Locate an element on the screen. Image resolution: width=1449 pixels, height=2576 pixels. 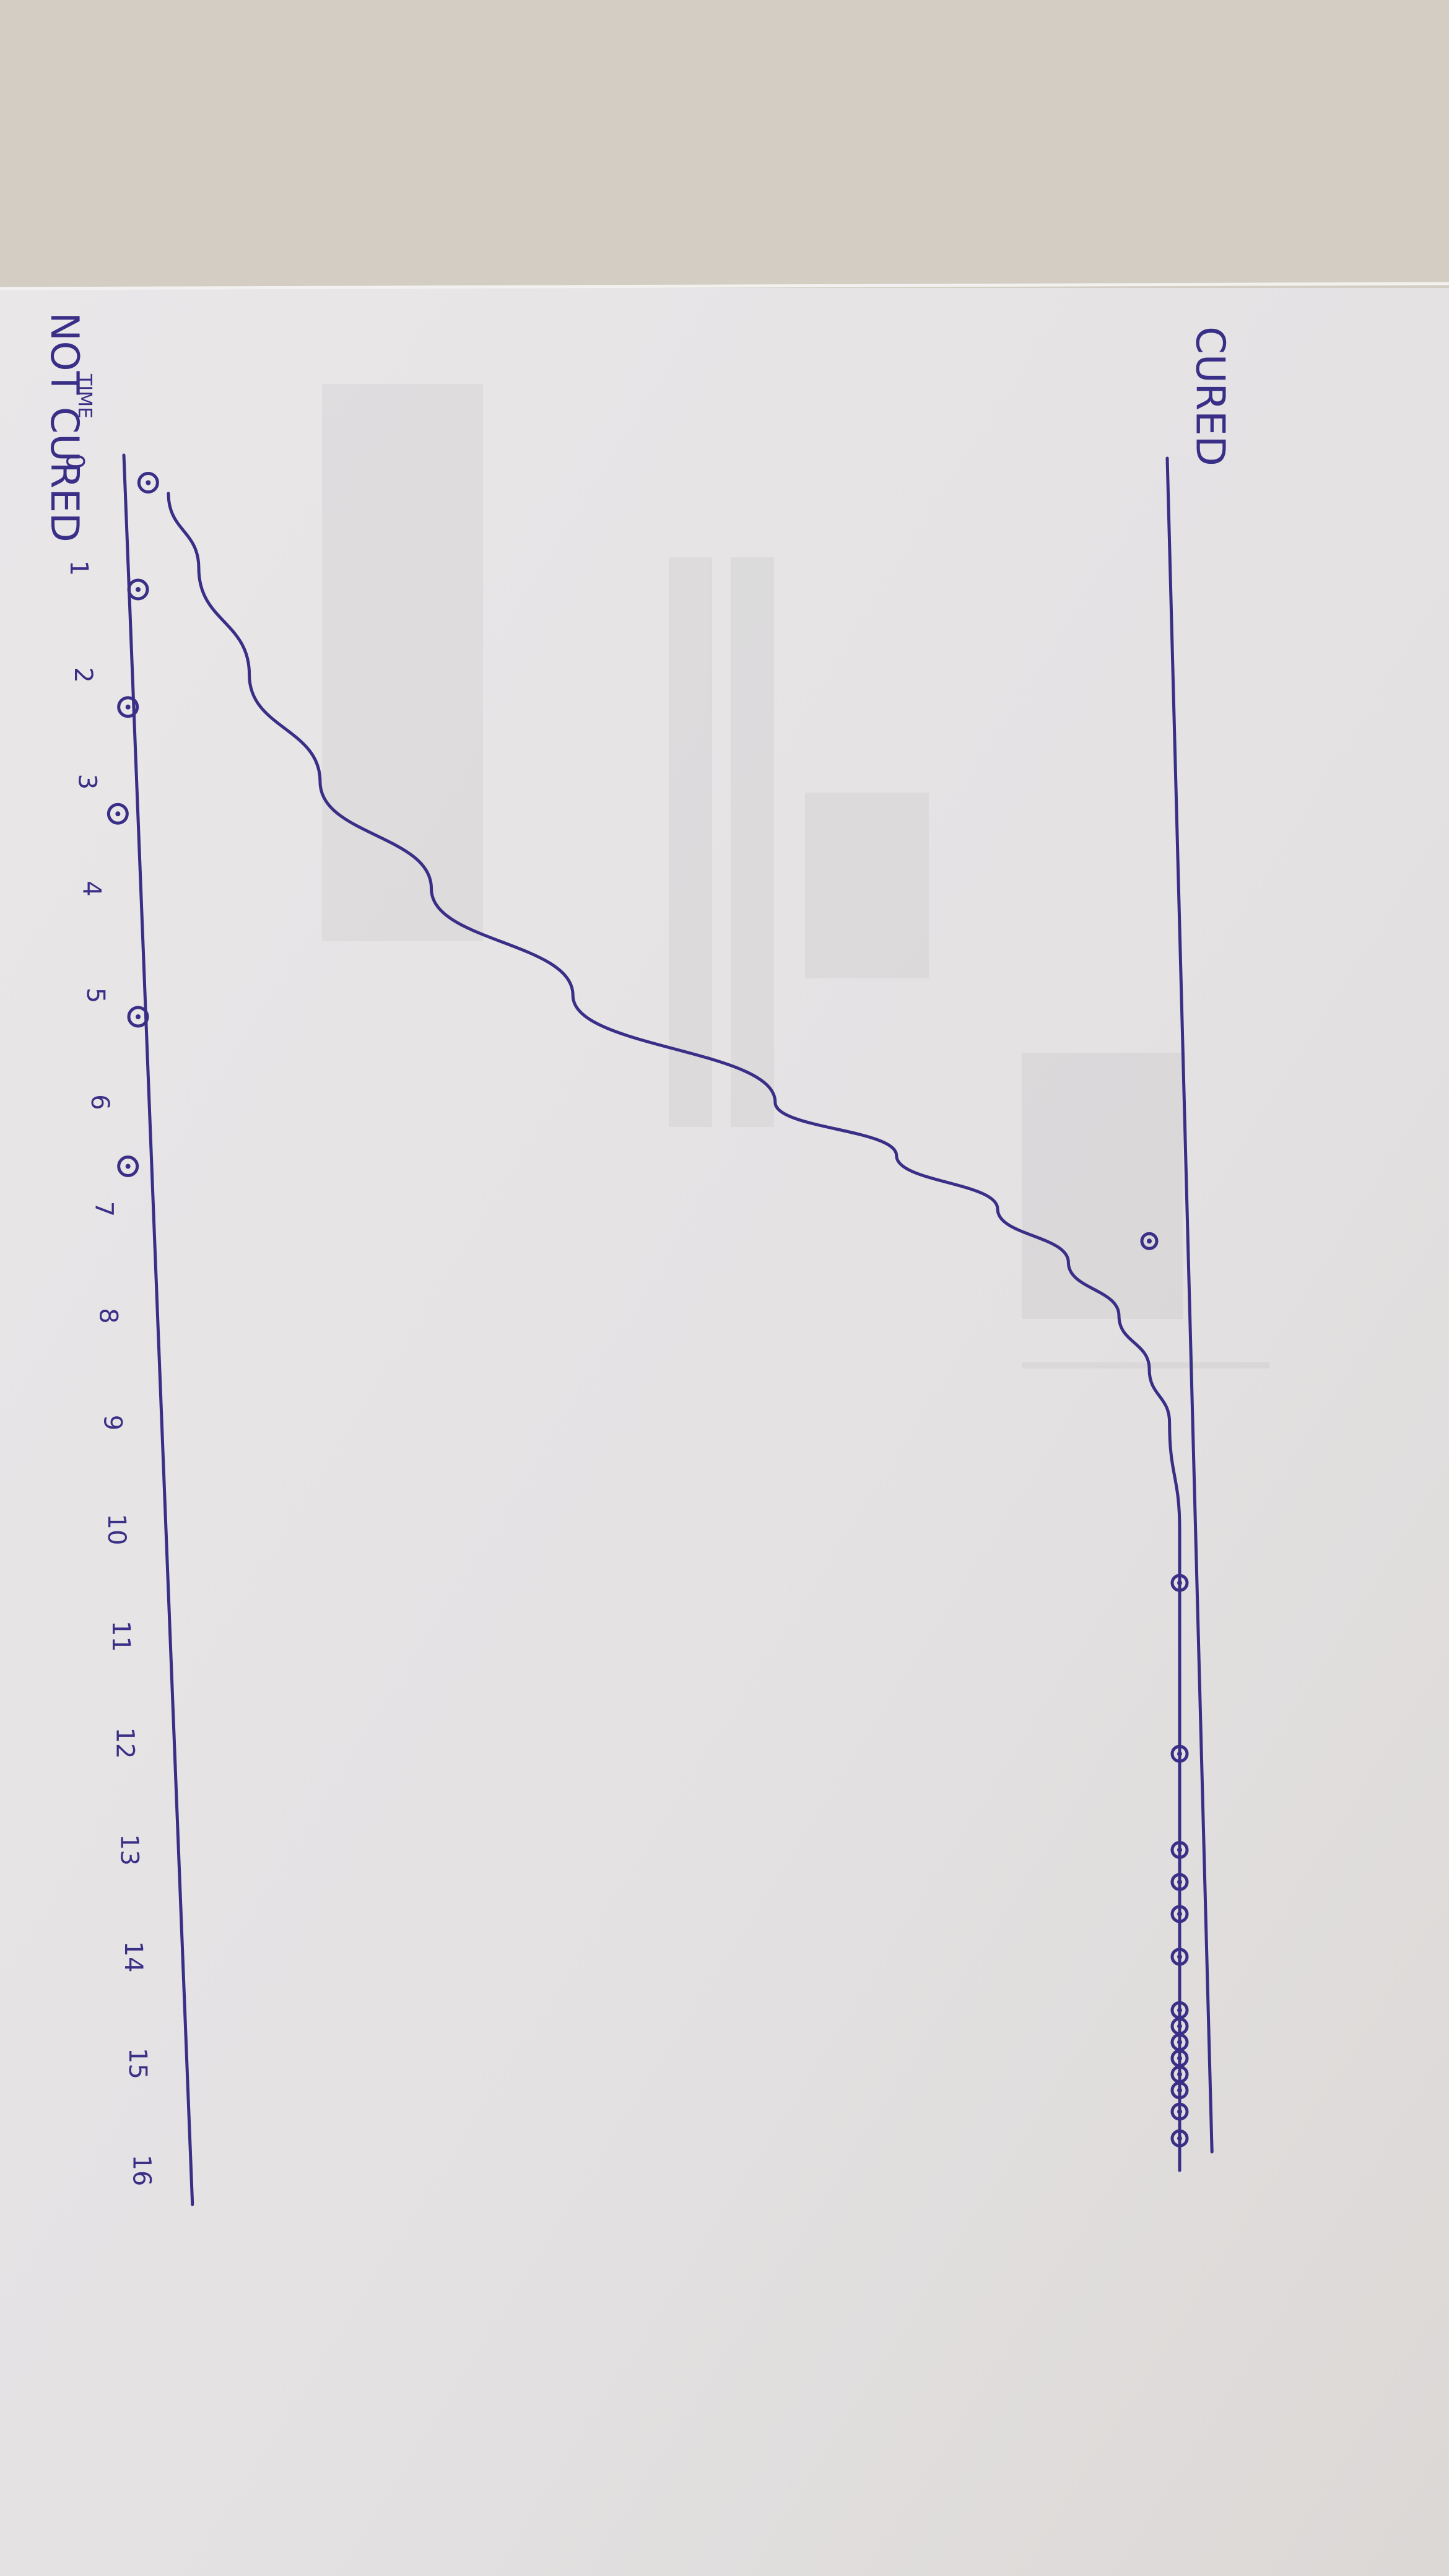
x-axis-label: TIME is located at coordinates (84, 396).